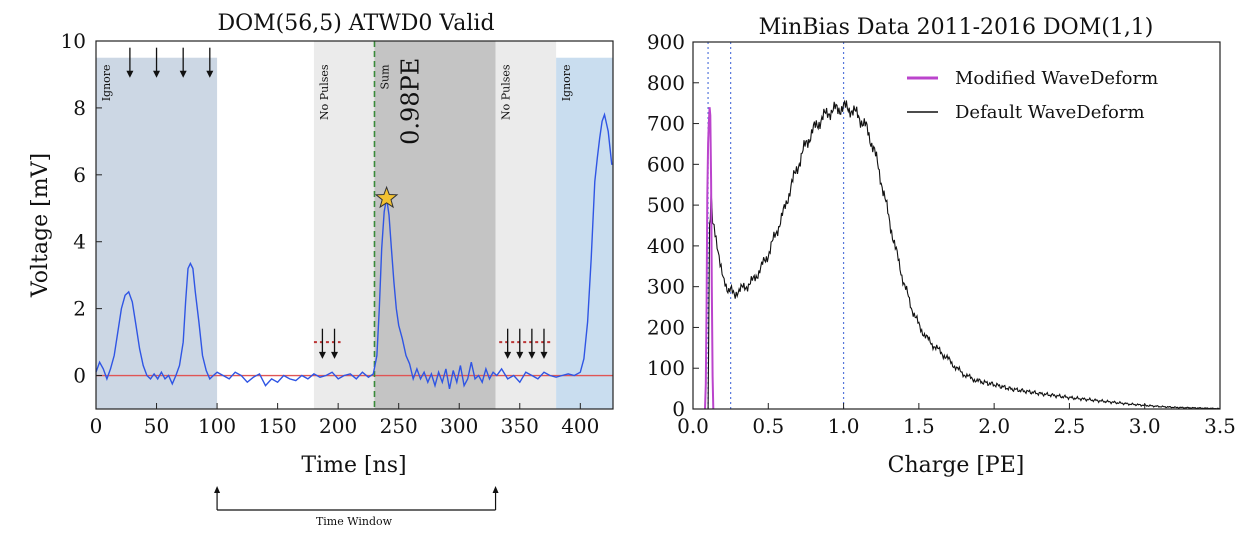 This screenshot has width=1260, height=533. Describe the element at coordinates (399, 426) in the screenshot. I see `x-tick-label: 250` at that location.